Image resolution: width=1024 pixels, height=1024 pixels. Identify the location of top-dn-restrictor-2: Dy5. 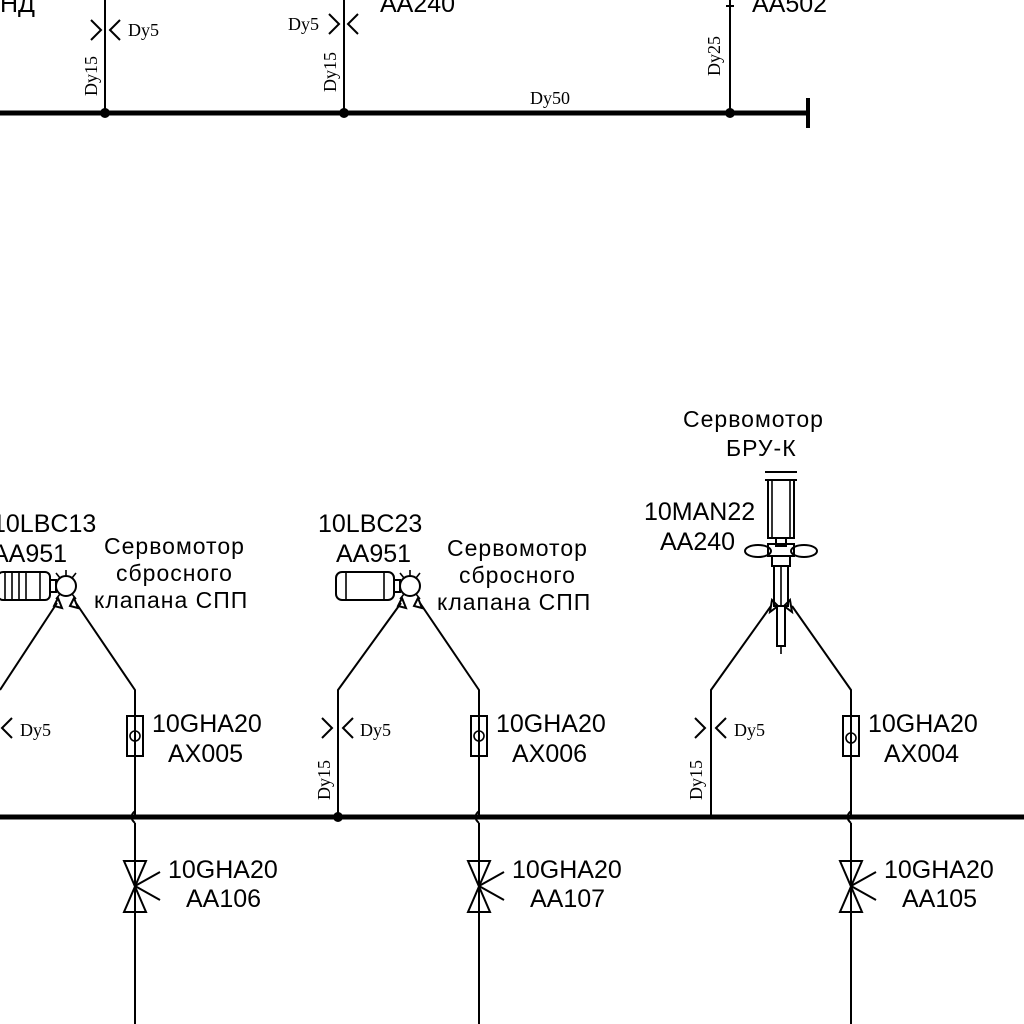
(303, 24).